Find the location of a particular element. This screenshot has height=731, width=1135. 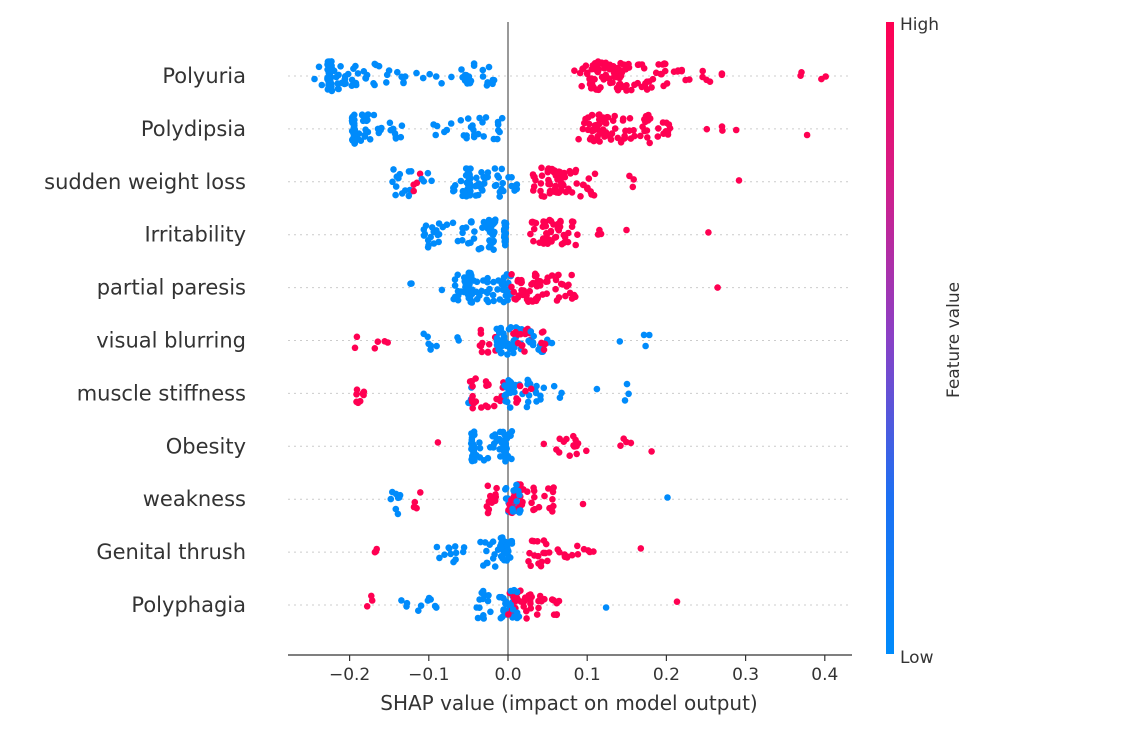

feature-label: Polydipsia is located at coordinates (193, 129).